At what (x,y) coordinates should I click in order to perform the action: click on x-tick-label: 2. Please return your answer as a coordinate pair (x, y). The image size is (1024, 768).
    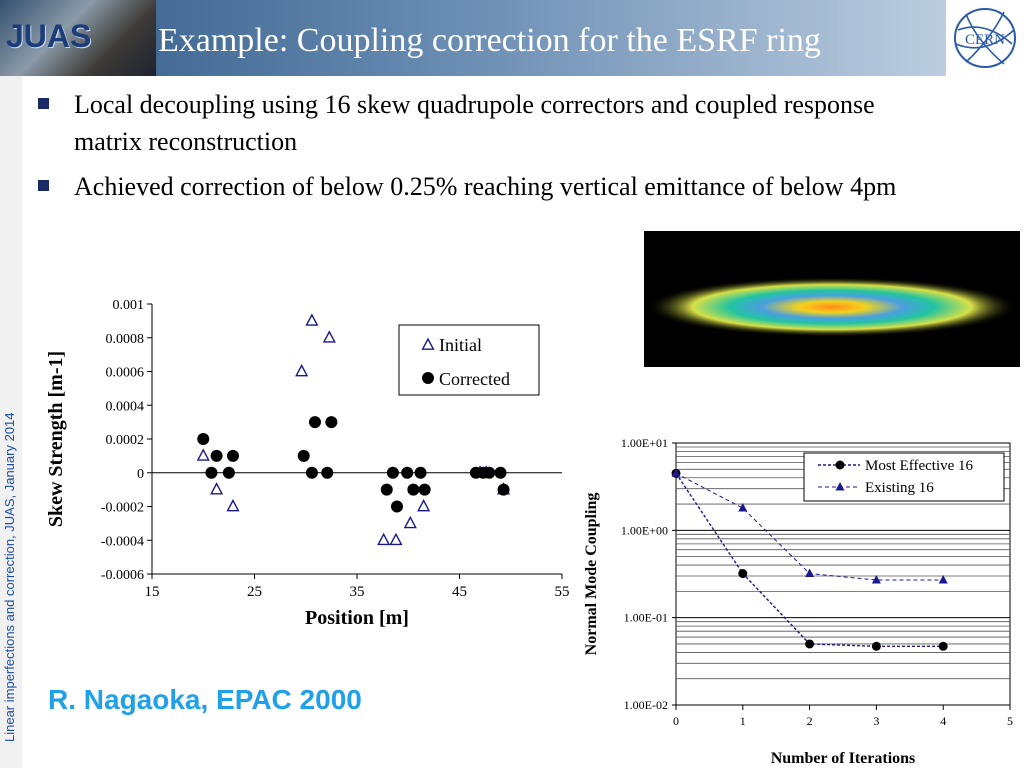
    Looking at the image, I should click on (810, 721).